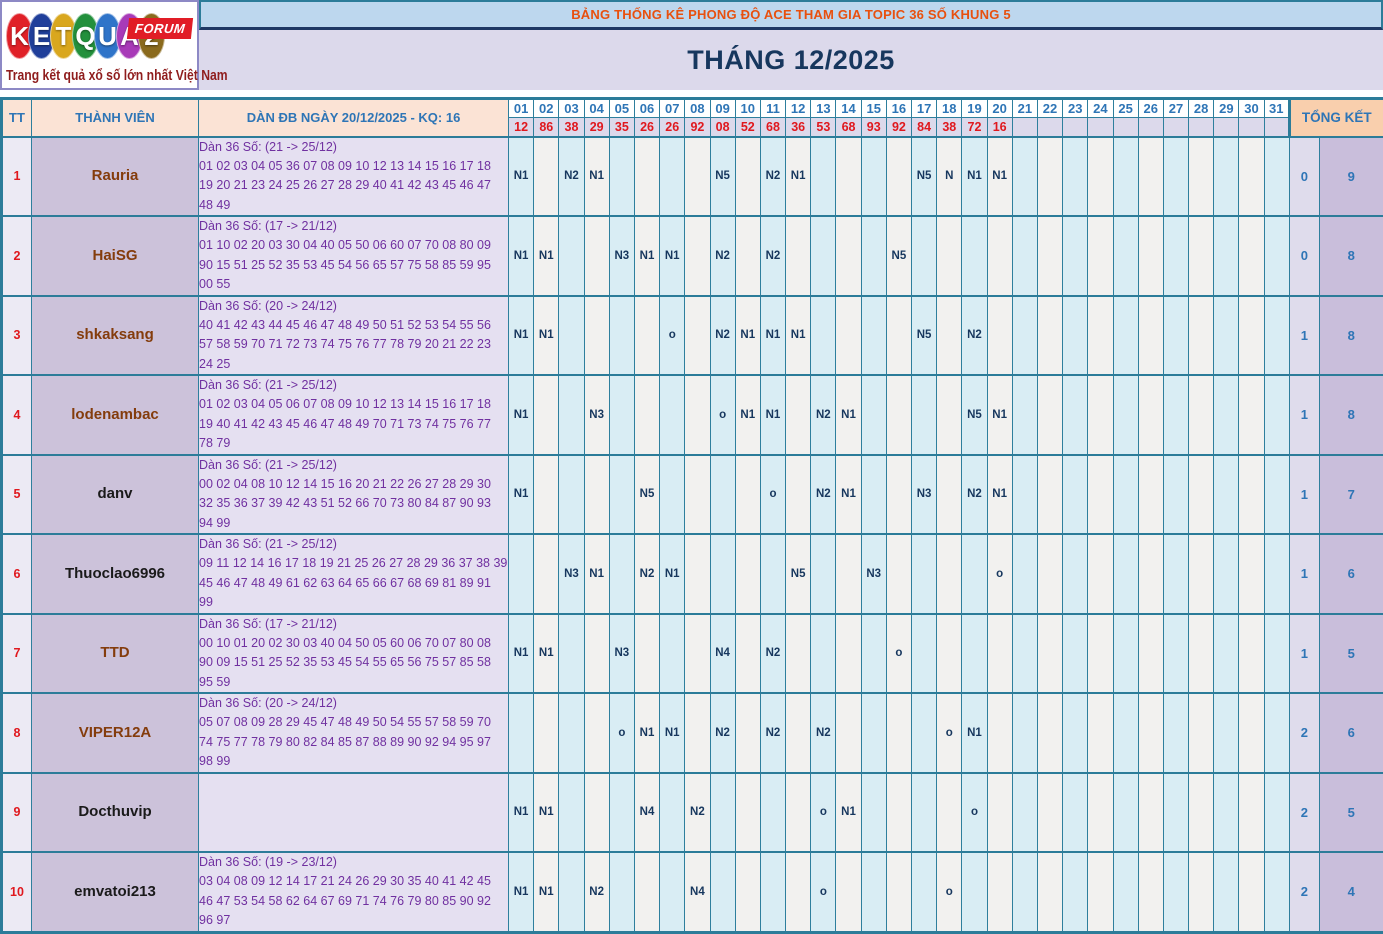 This screenshot has width=1383, height=934. Describe the element at coordinates (17, 813) in the screenshot. I see `tt-cell: 9` at that location.